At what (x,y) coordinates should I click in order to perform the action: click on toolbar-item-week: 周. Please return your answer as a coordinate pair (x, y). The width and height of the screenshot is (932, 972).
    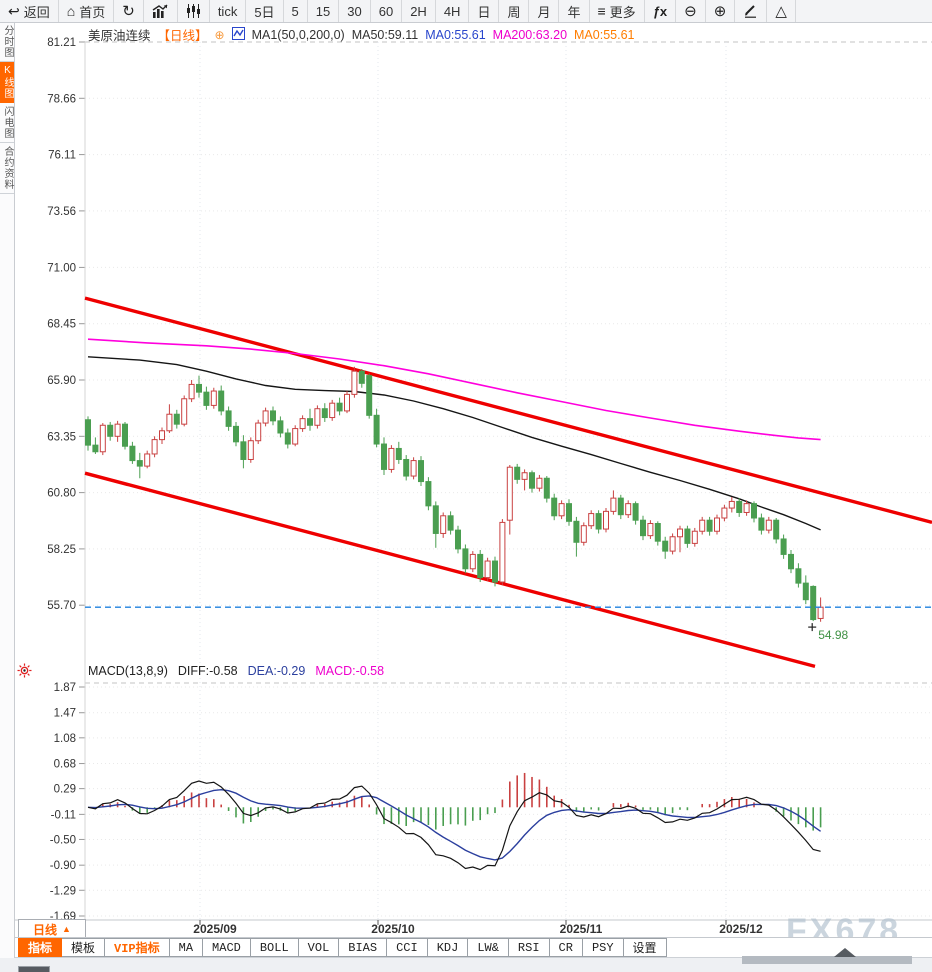
    Looking at the image, I should click on (514, 11).